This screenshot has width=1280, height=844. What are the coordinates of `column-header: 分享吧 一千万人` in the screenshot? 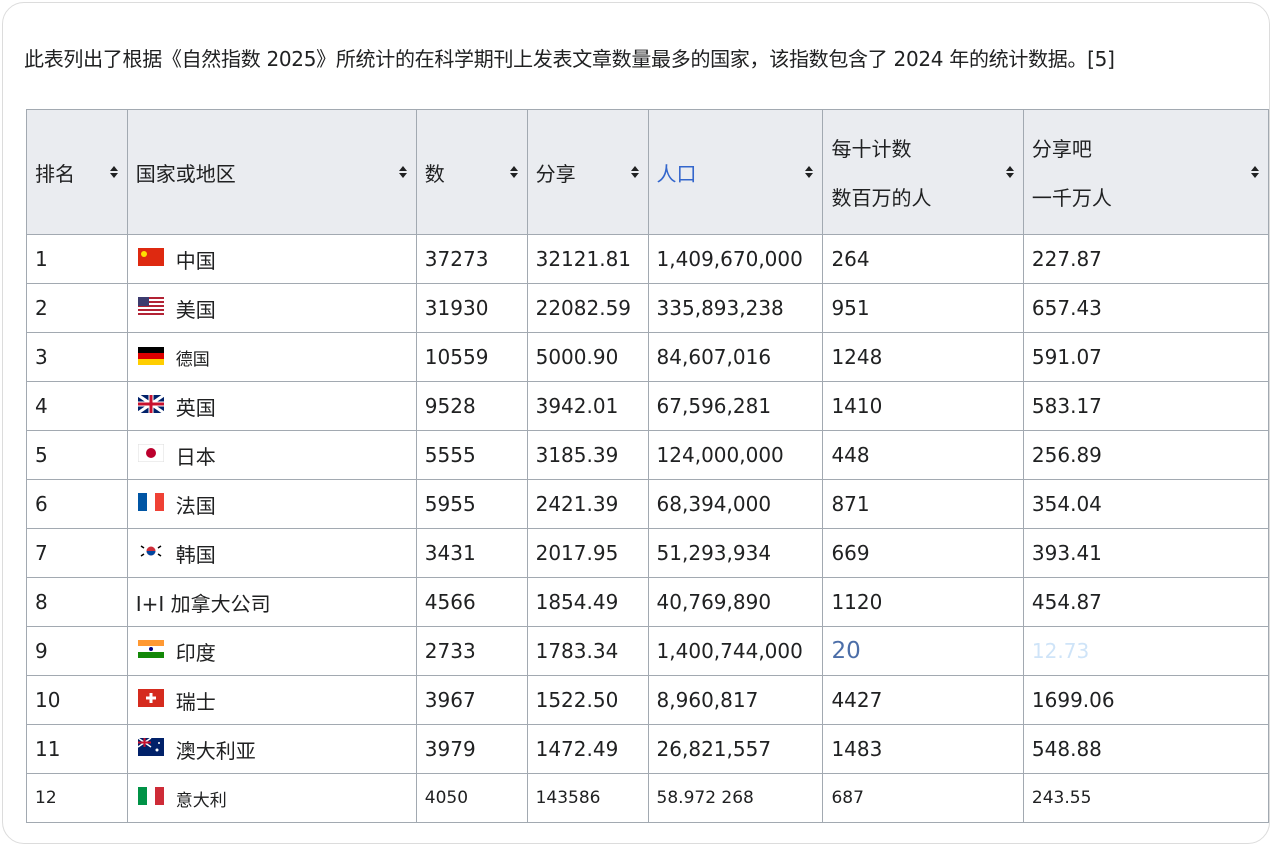 It's located at (1145, 172).